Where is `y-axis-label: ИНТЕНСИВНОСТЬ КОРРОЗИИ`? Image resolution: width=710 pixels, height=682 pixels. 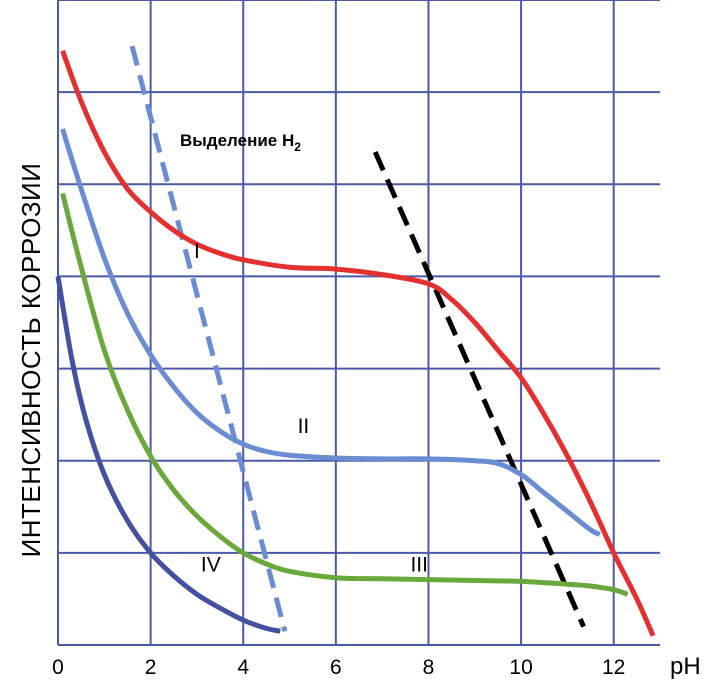 y-axis-label: ИНТЕНСИВНОСТЬ КОРРОЗИИ is located at coordinates (31, 360).